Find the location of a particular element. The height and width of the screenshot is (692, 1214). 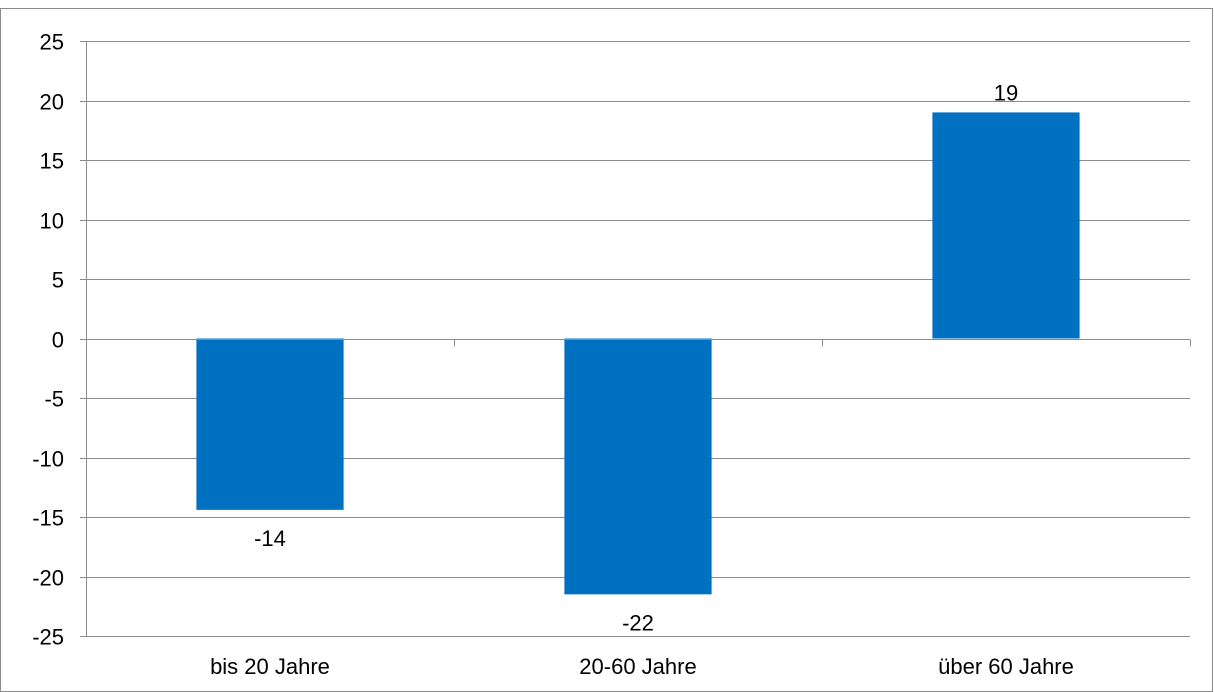

y-tick-label: 25 is located at coordinates (52, 42).